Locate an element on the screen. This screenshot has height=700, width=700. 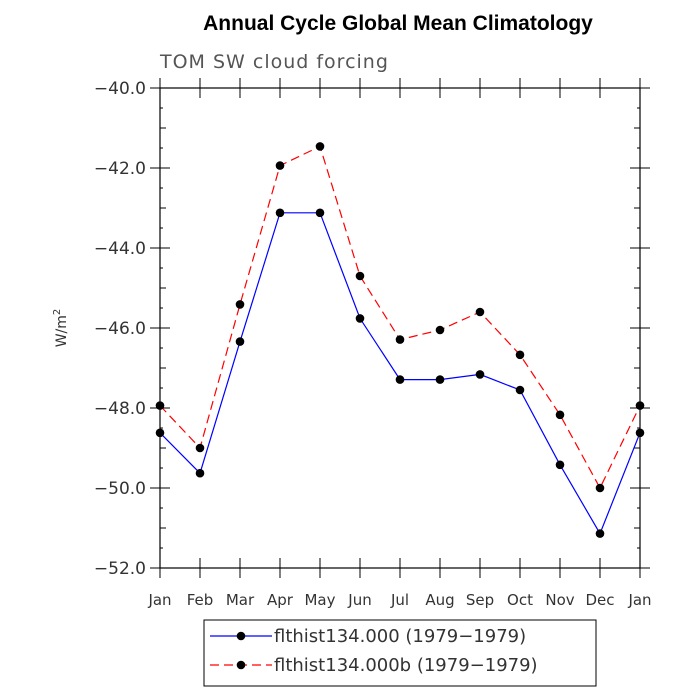
x-tick-label: Dec is located at coordinates (599, 600).